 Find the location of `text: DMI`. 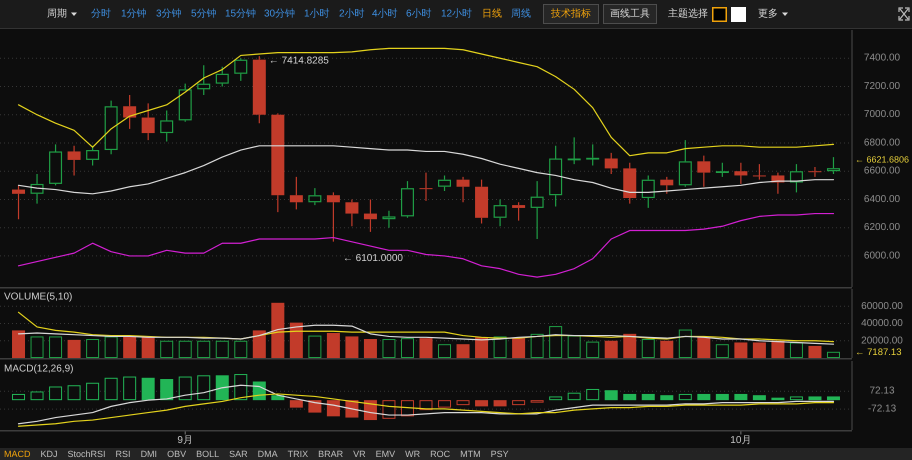

text: DMI is located at coordinates (149, 454).